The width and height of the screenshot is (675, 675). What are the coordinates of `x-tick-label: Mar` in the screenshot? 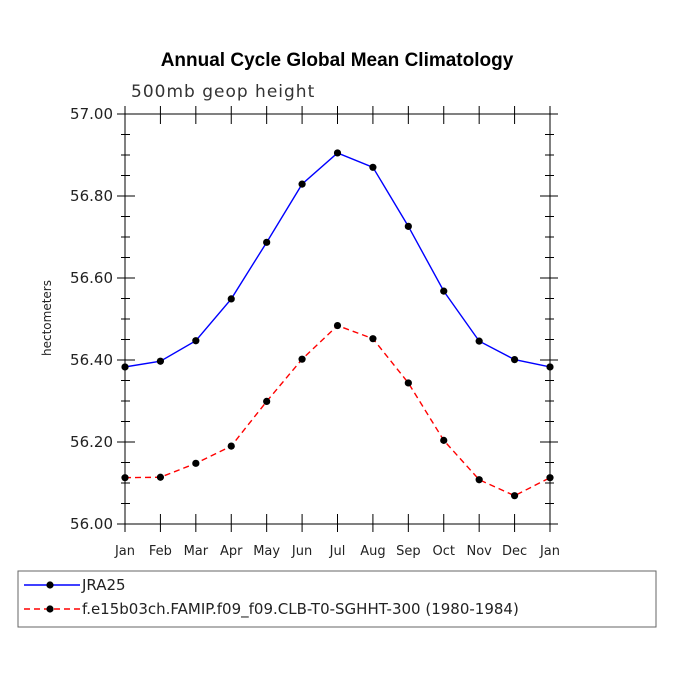 It's located at (196, 551).